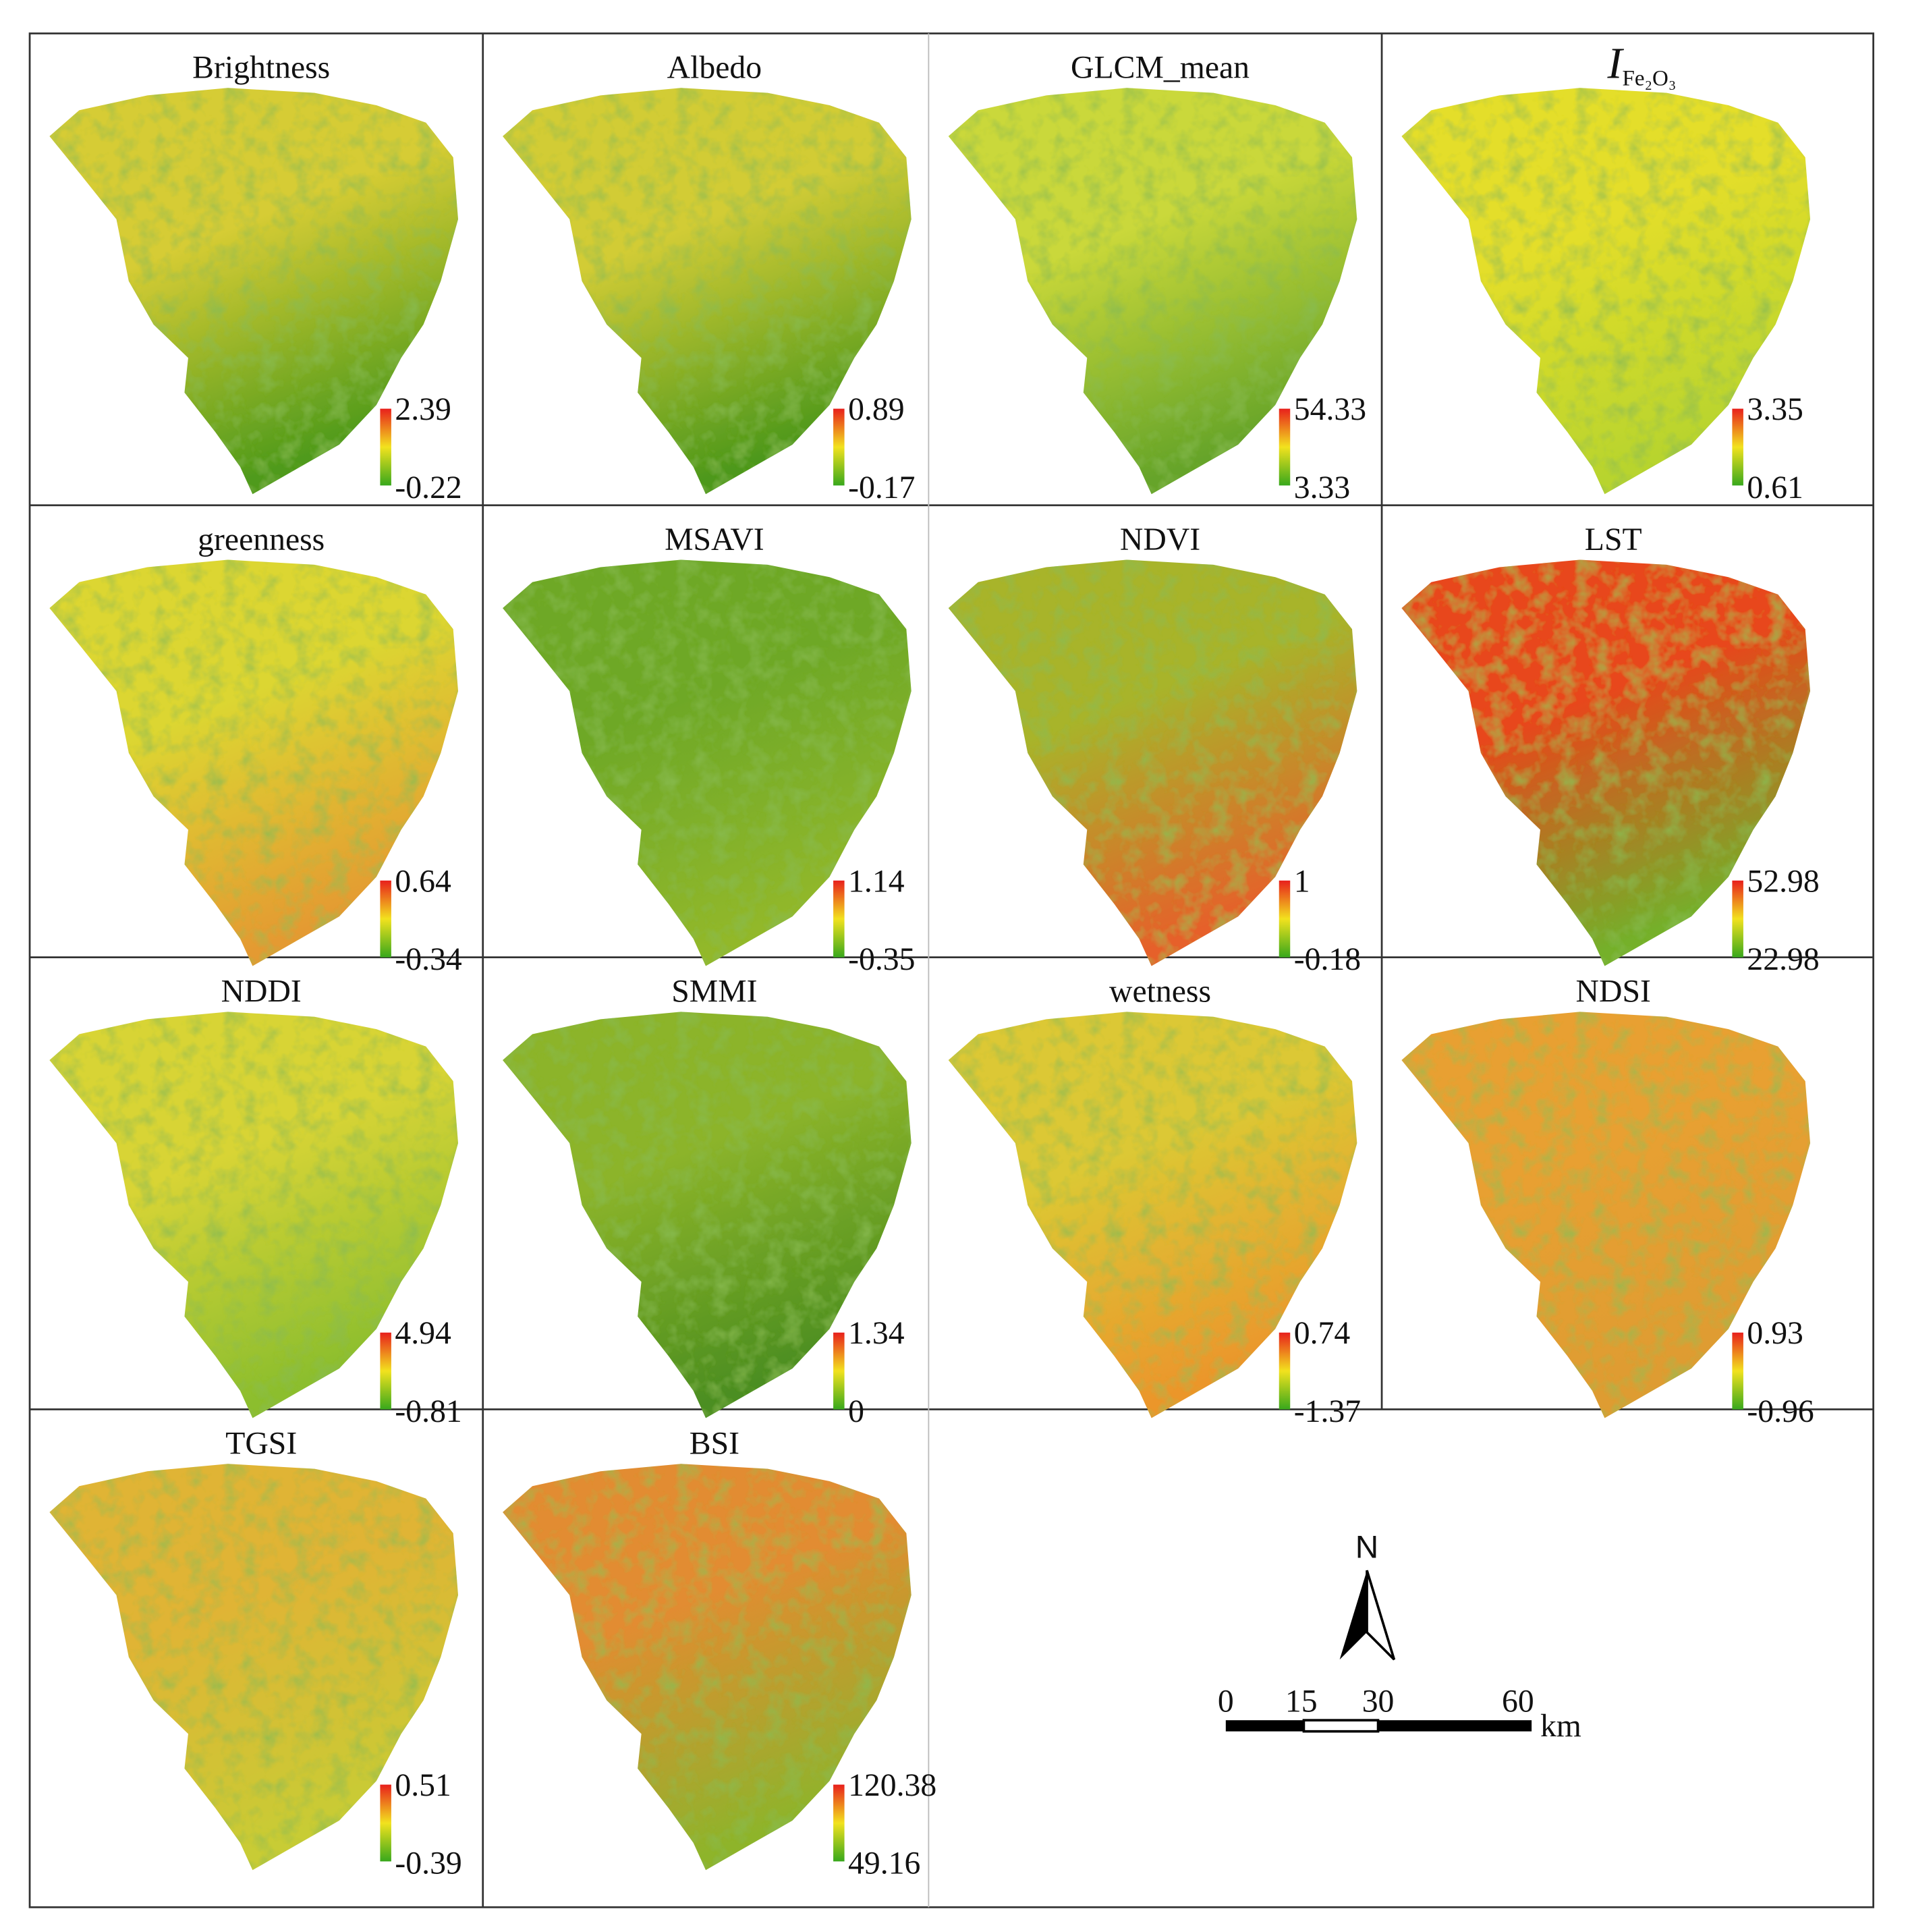  I want to click on panel-title: MSAVI, so click(714, 539).